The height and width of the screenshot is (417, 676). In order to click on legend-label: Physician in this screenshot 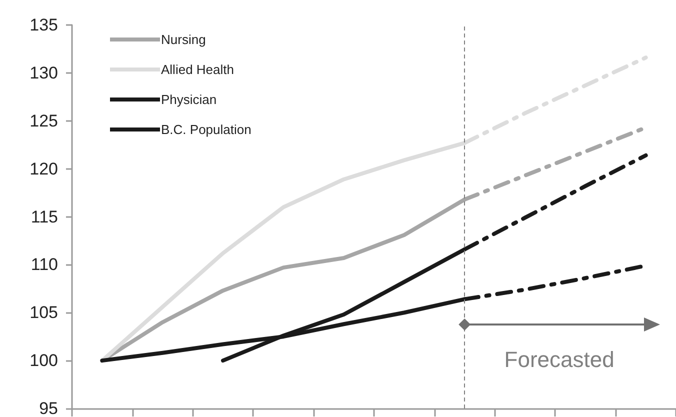, I will do `click(189, 99)`.